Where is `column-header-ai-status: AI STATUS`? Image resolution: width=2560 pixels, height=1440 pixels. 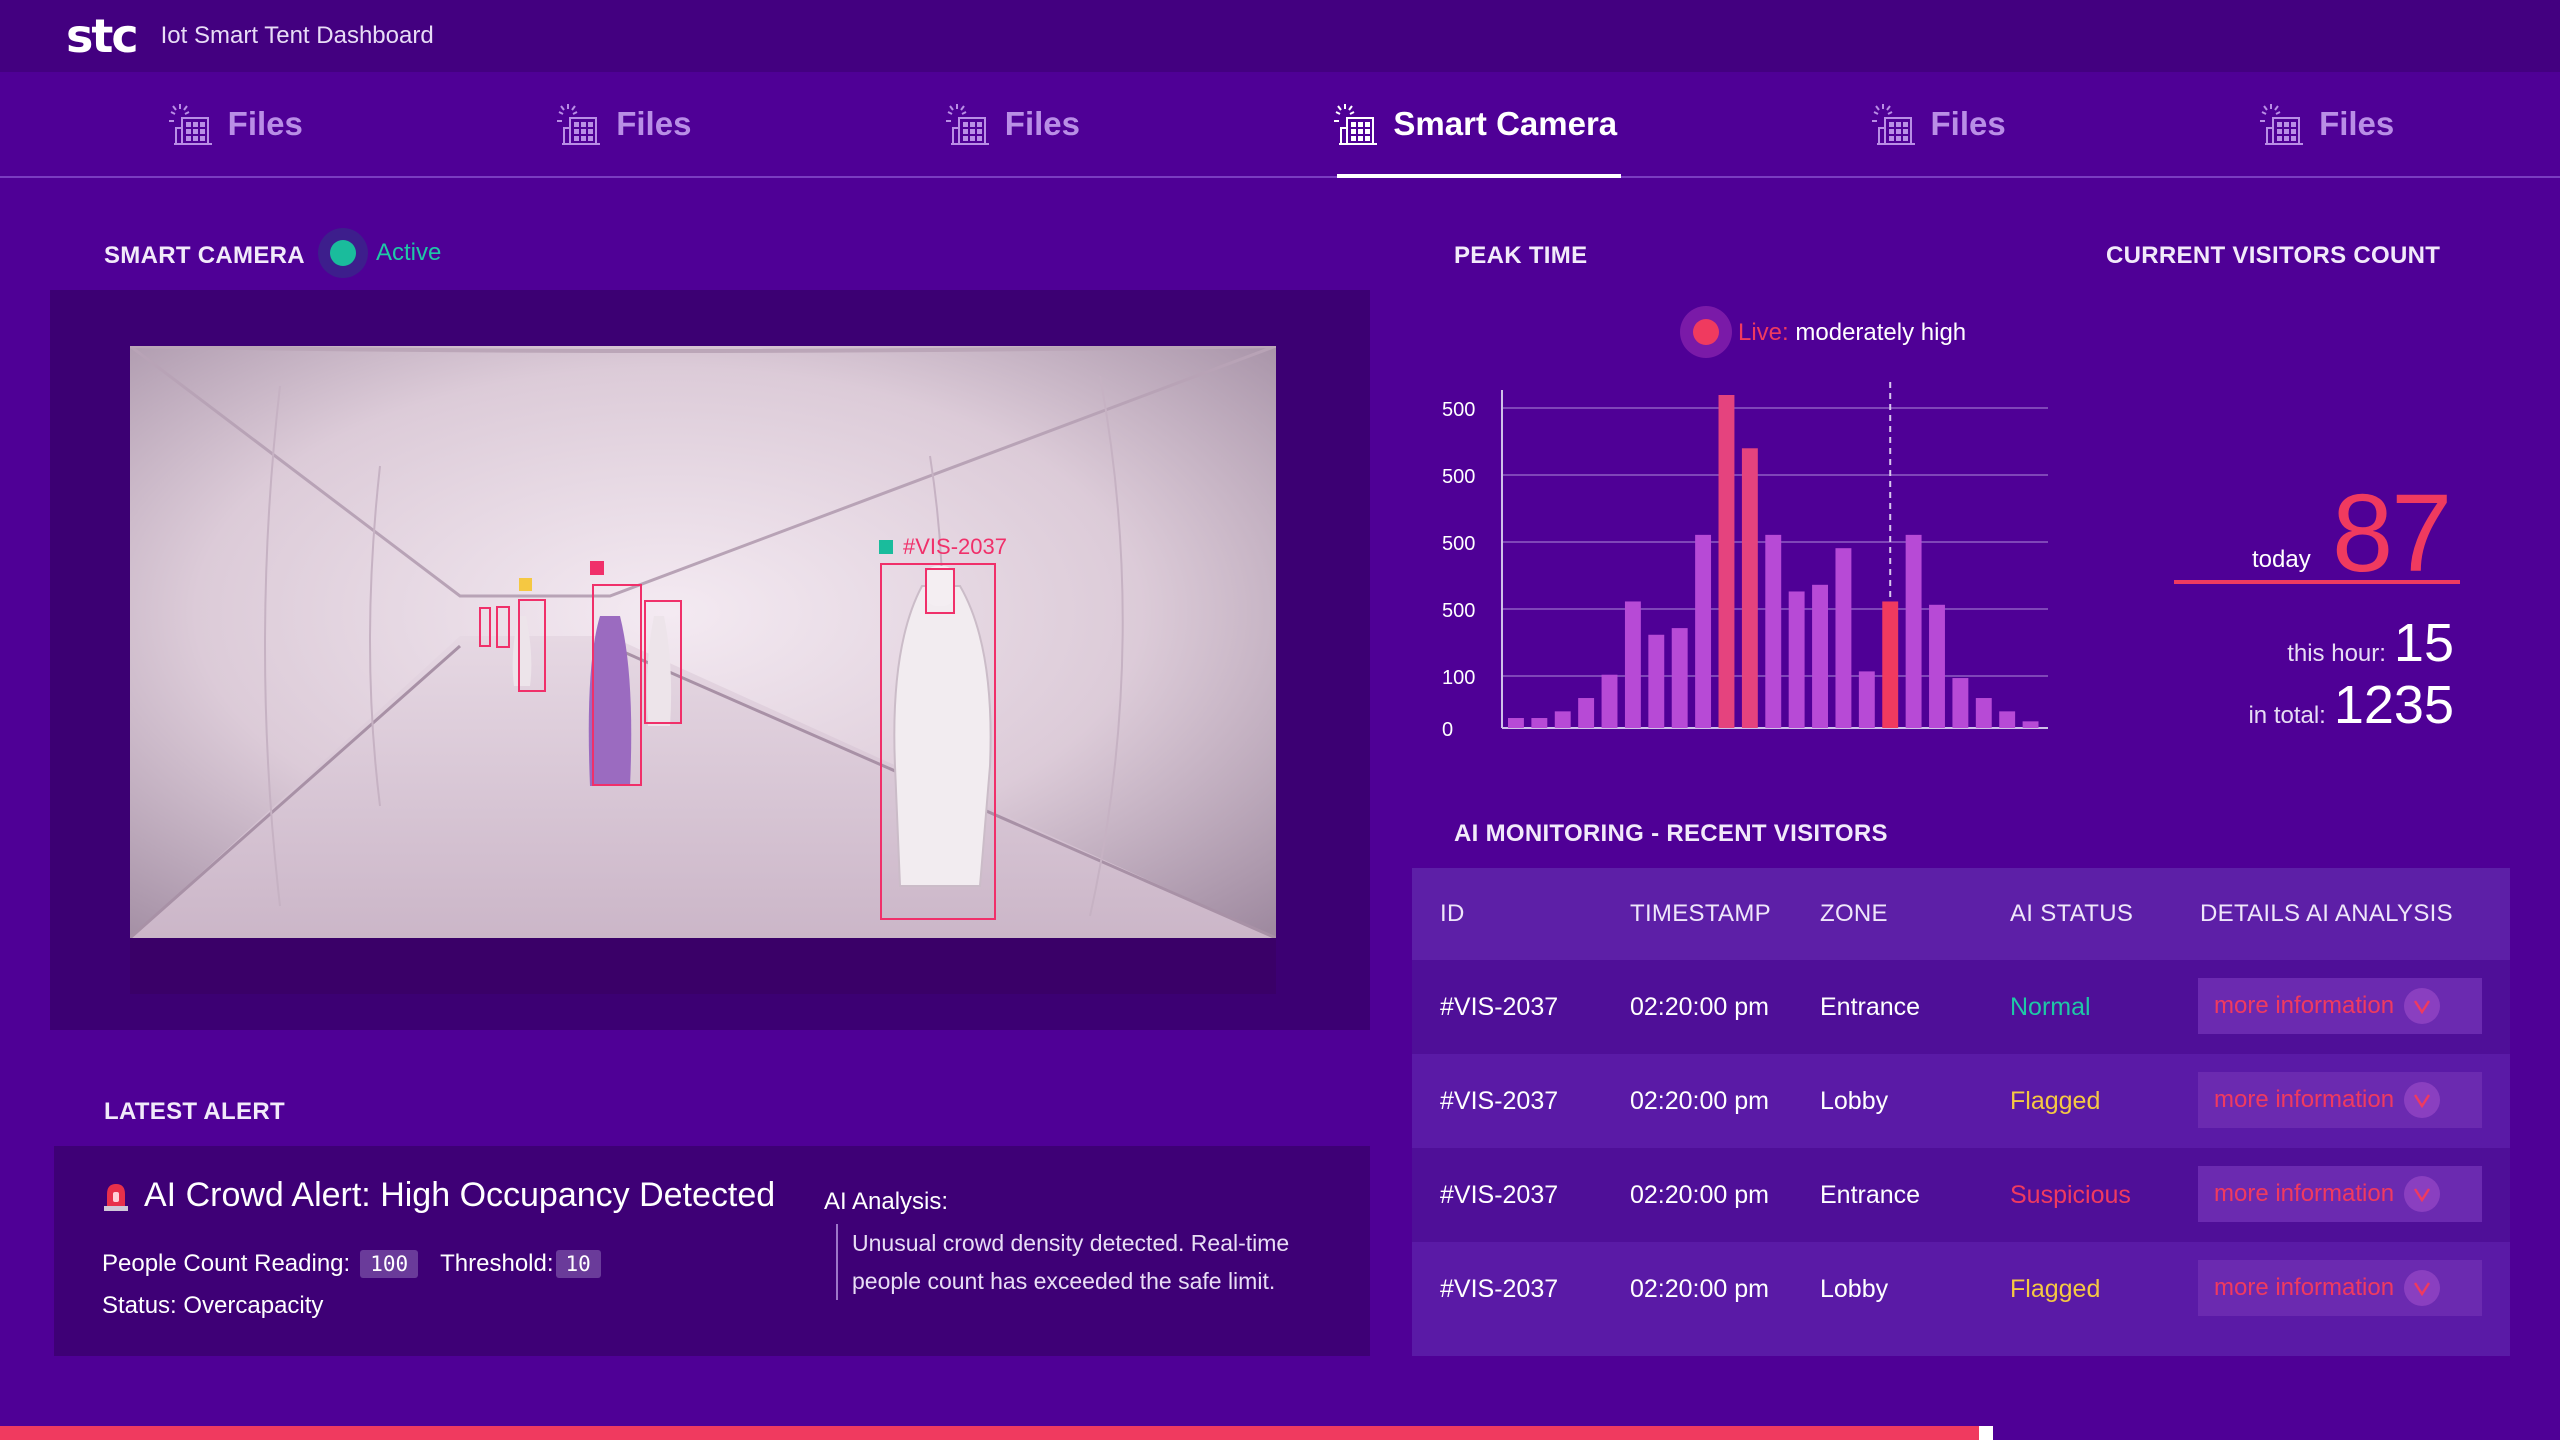
column-header-ai-status: AI STATUS is located at coordinates (2072, 913).